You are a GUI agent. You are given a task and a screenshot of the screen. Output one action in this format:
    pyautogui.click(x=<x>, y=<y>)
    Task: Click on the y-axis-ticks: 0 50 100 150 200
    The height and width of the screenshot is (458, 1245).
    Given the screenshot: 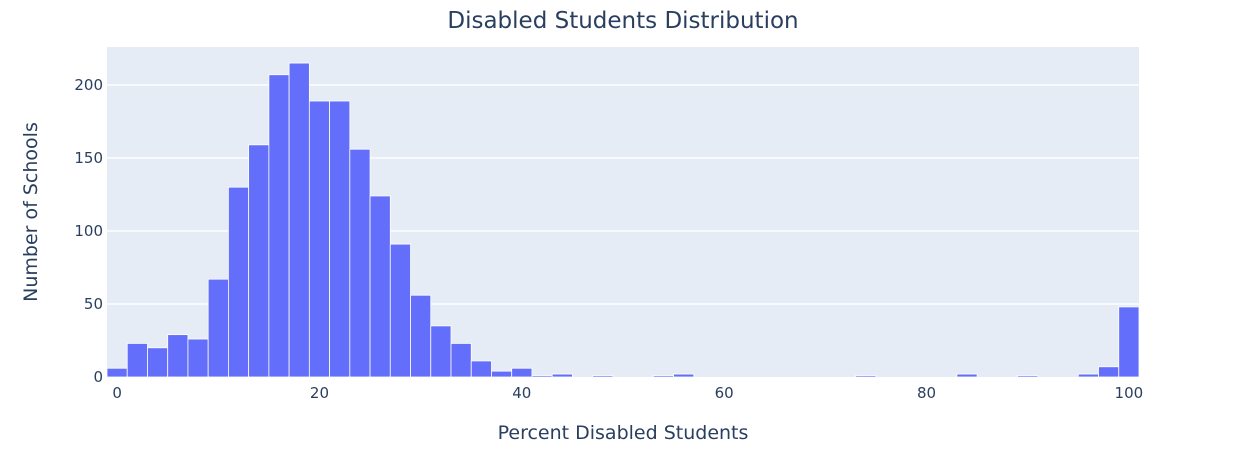 What is the action you would take?
    pyautogui.click(x=88, y=231)
    